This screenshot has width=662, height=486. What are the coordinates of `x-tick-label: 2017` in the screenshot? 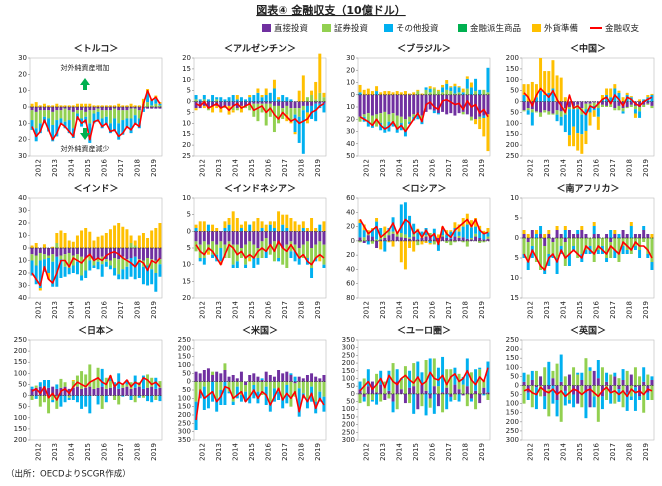 It's located at (285, 452).